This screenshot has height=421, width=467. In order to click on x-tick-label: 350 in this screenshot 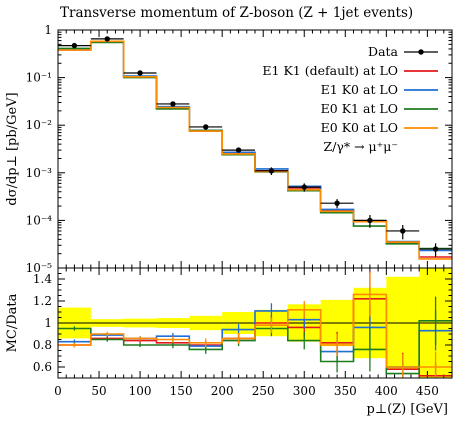, I will do `click(345, 391)`.